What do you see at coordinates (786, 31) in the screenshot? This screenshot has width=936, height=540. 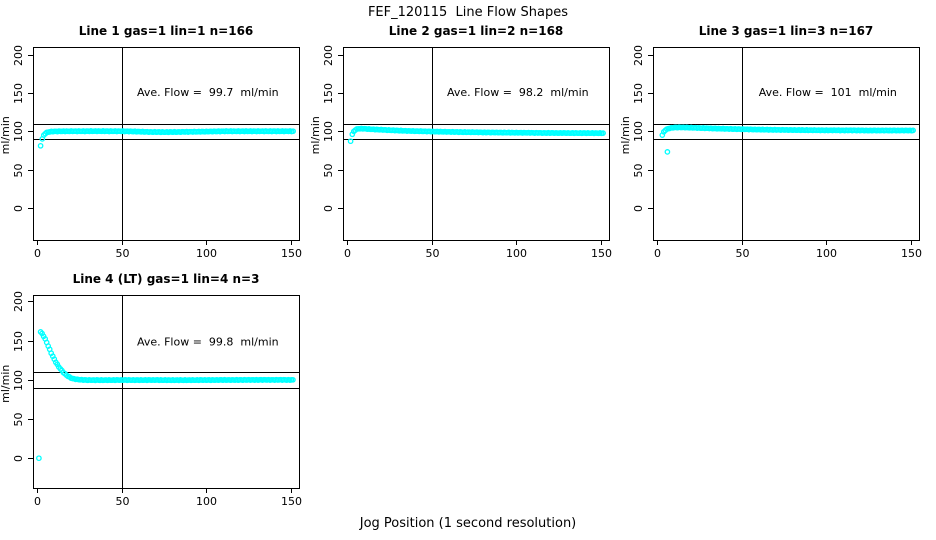 I see `panel-title: Line 3 gas=1 lin=3 n=167` at bounding box center [786, 31].